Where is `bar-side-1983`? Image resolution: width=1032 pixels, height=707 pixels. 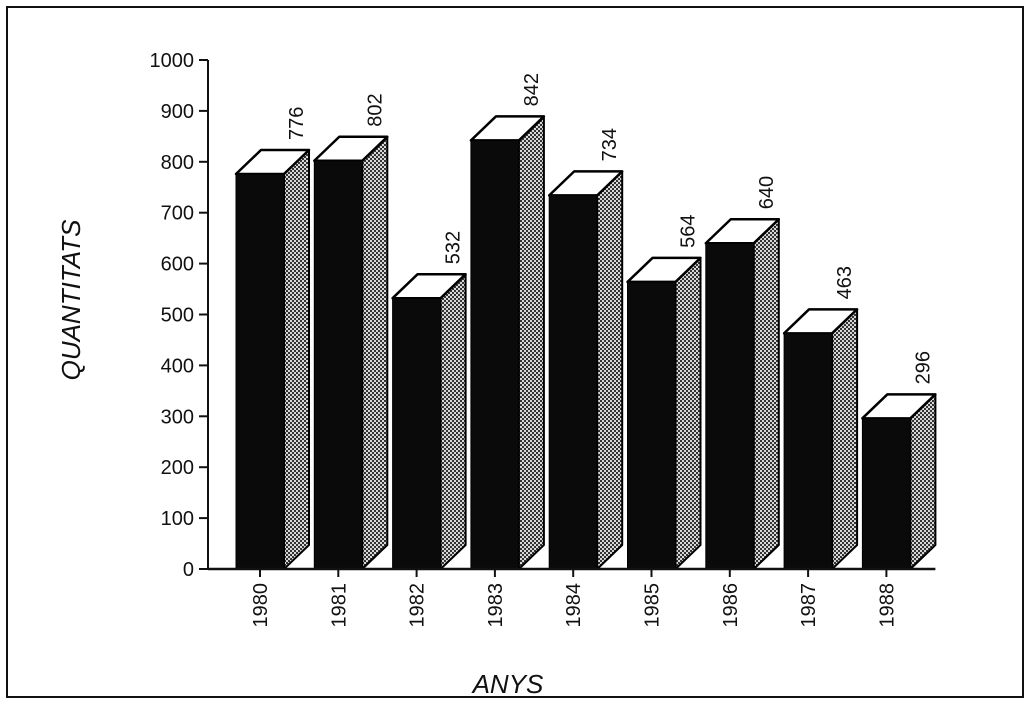 bar-side-1983 is located at coordinates (531, 342).